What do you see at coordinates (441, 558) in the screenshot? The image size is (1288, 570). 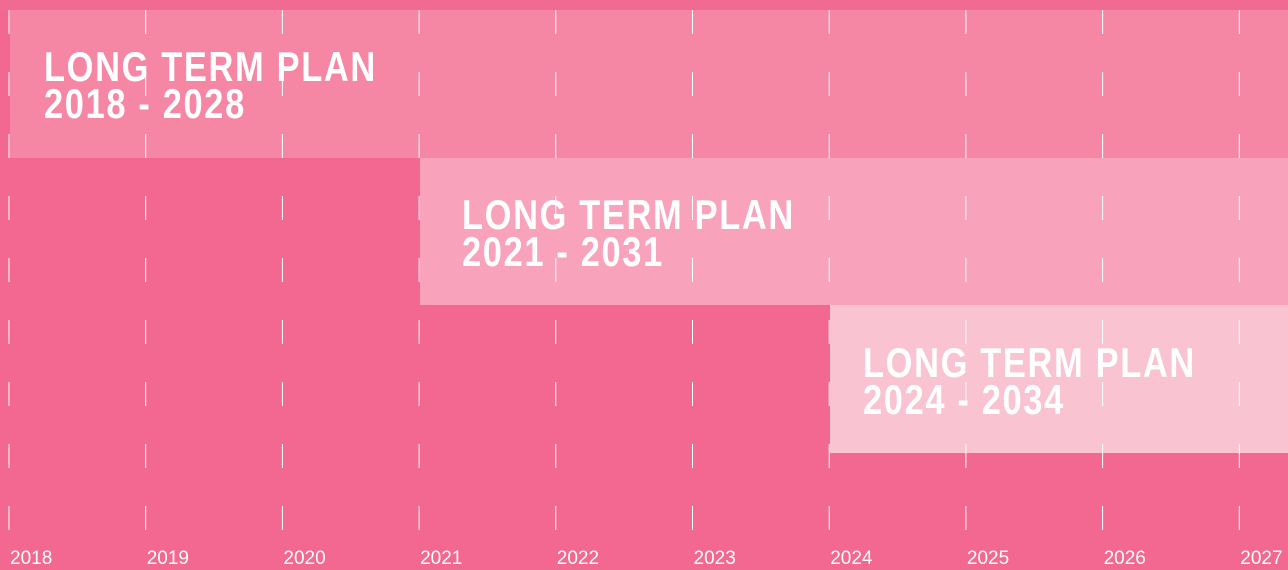 I see `year-label: 2021` at bounding box center [441, 558].